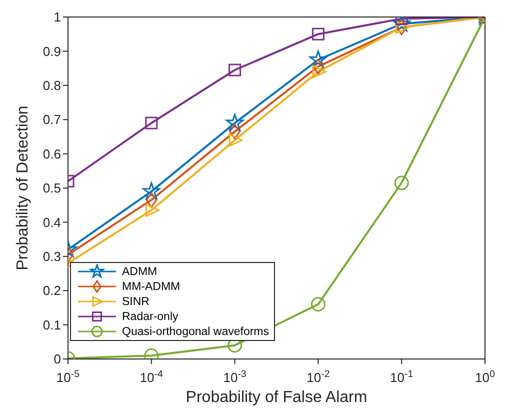  I want to click on y-tick-label: 0.4, so click(51, 222).